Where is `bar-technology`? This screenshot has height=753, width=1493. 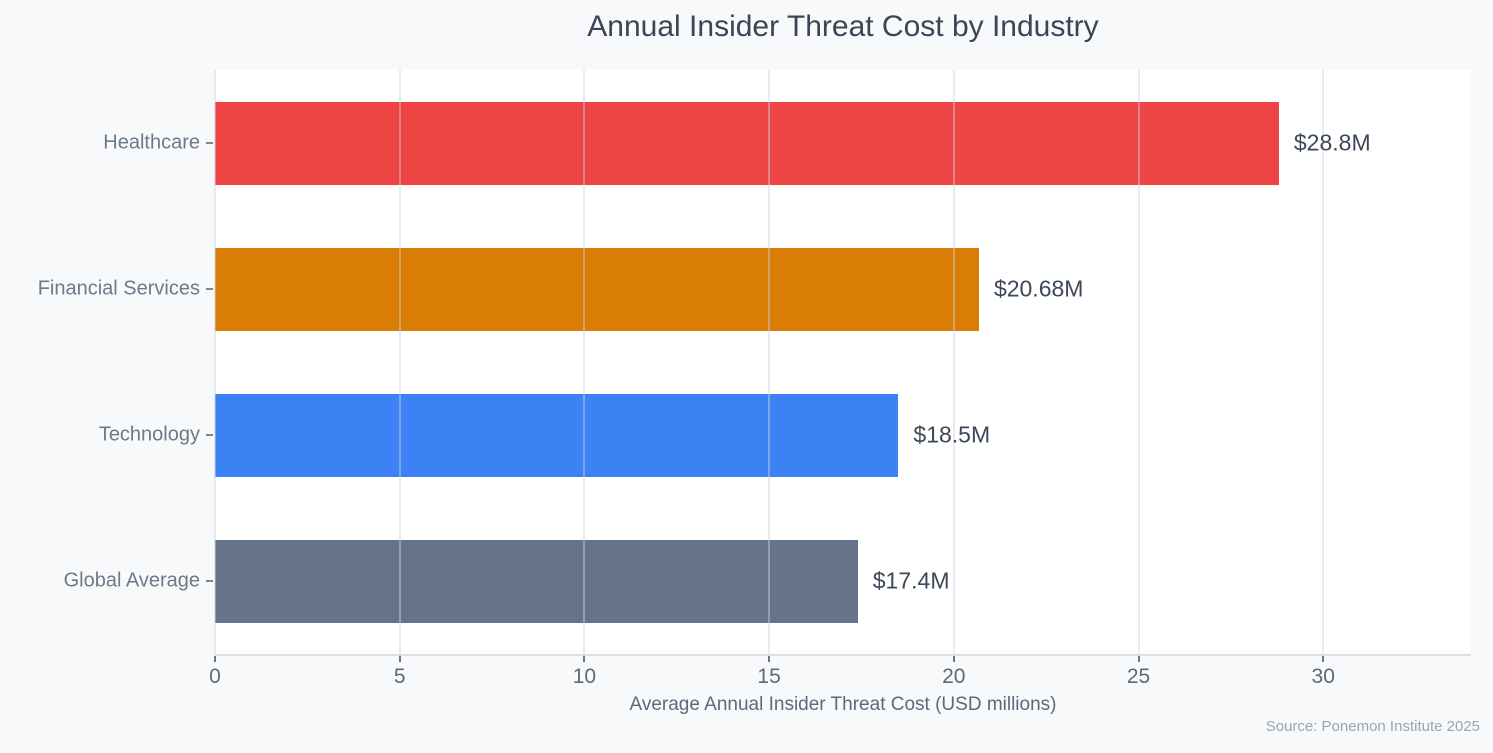
bar-technology is located at coordinates (557, 435).